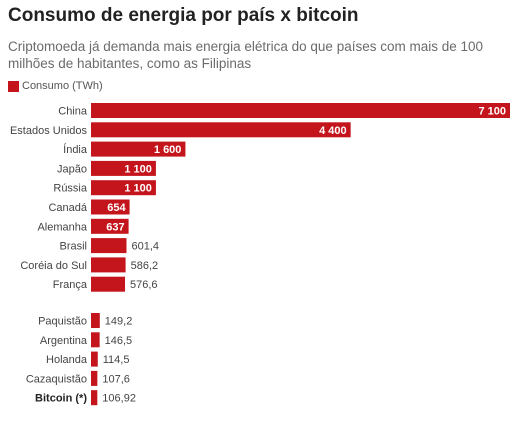 Image resolution: width=512 pixels, height=427 pixels. I want to click on category-label-india: Índia, so click(75, 149).